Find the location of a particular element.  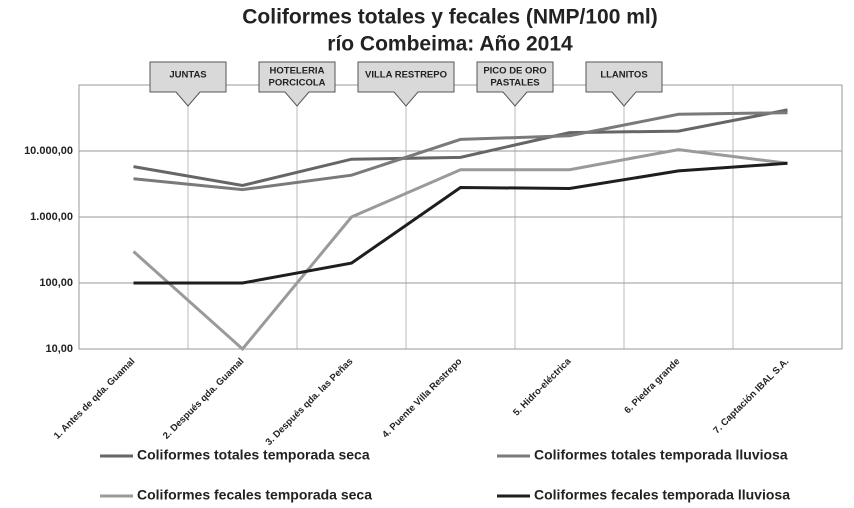

y-tick-label: 100,00 is located at coordinates (56, 283).